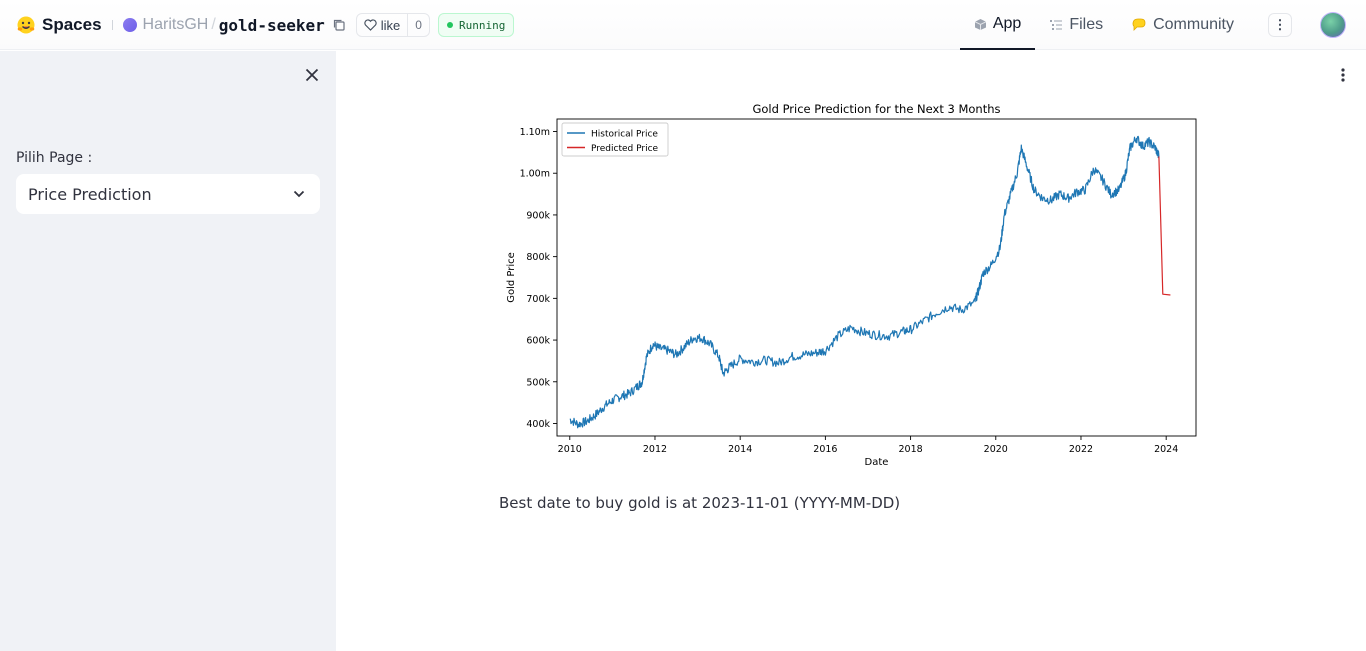 The image size is (1366, 651). I want to click on divider, so click(112, 25).